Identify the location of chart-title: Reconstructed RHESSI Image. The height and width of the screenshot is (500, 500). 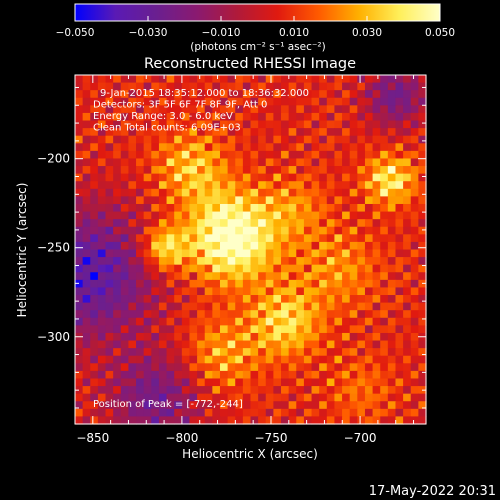
(250, 64).